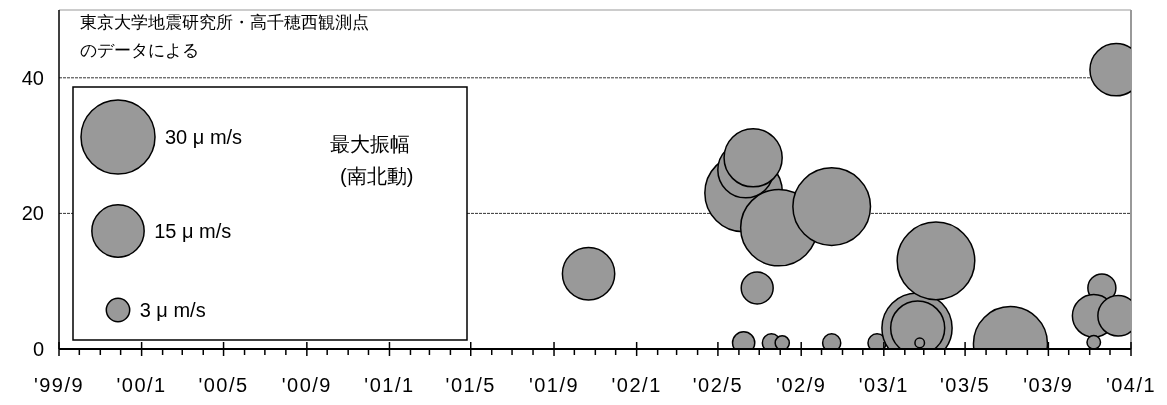 The width and height of the screenshot is (1167, 405). What do you see at coordinates (801, 385) in the screenshot?
I see `x-tick-label: '02/9` at bounding box center [801, 385].